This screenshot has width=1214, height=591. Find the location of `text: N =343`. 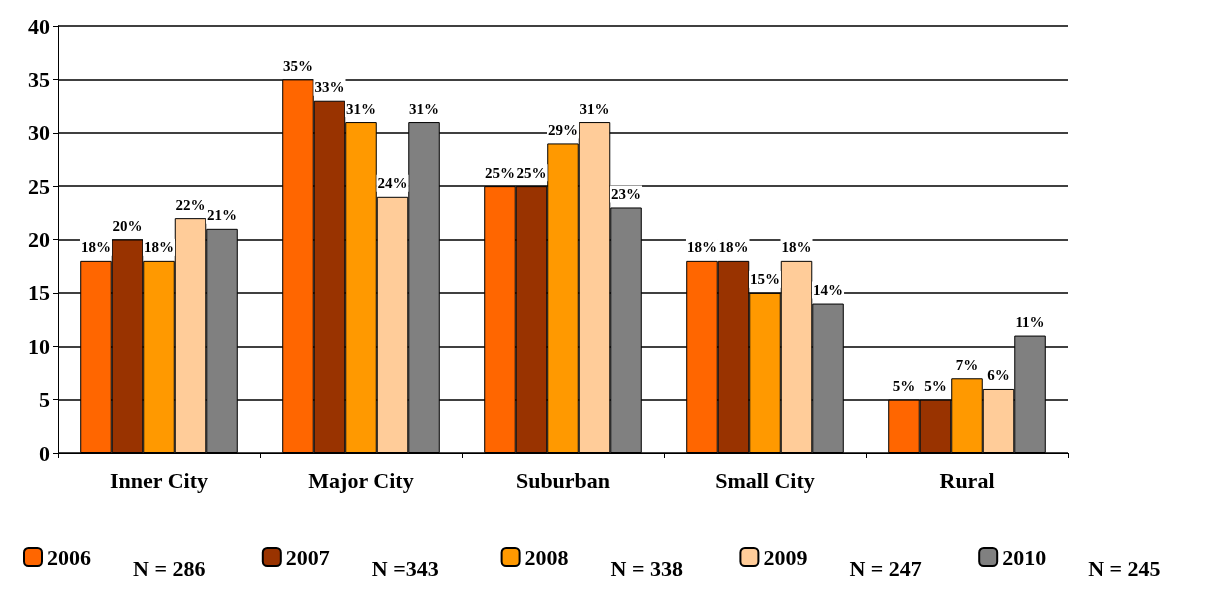

text: N =343 is located at coordinates (405, 568).